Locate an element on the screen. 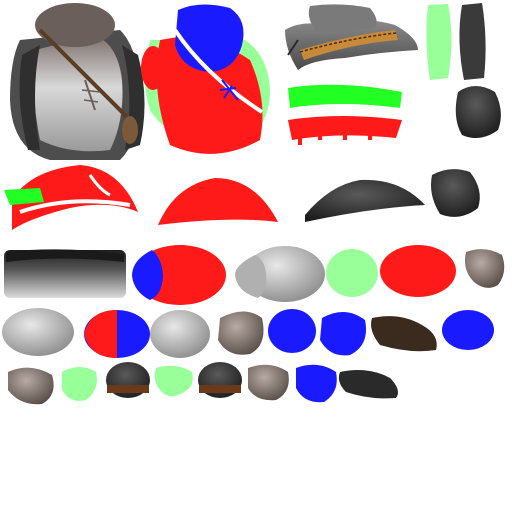 The image size is (512, 512). boot-texture is located at coordinates (404, 334).